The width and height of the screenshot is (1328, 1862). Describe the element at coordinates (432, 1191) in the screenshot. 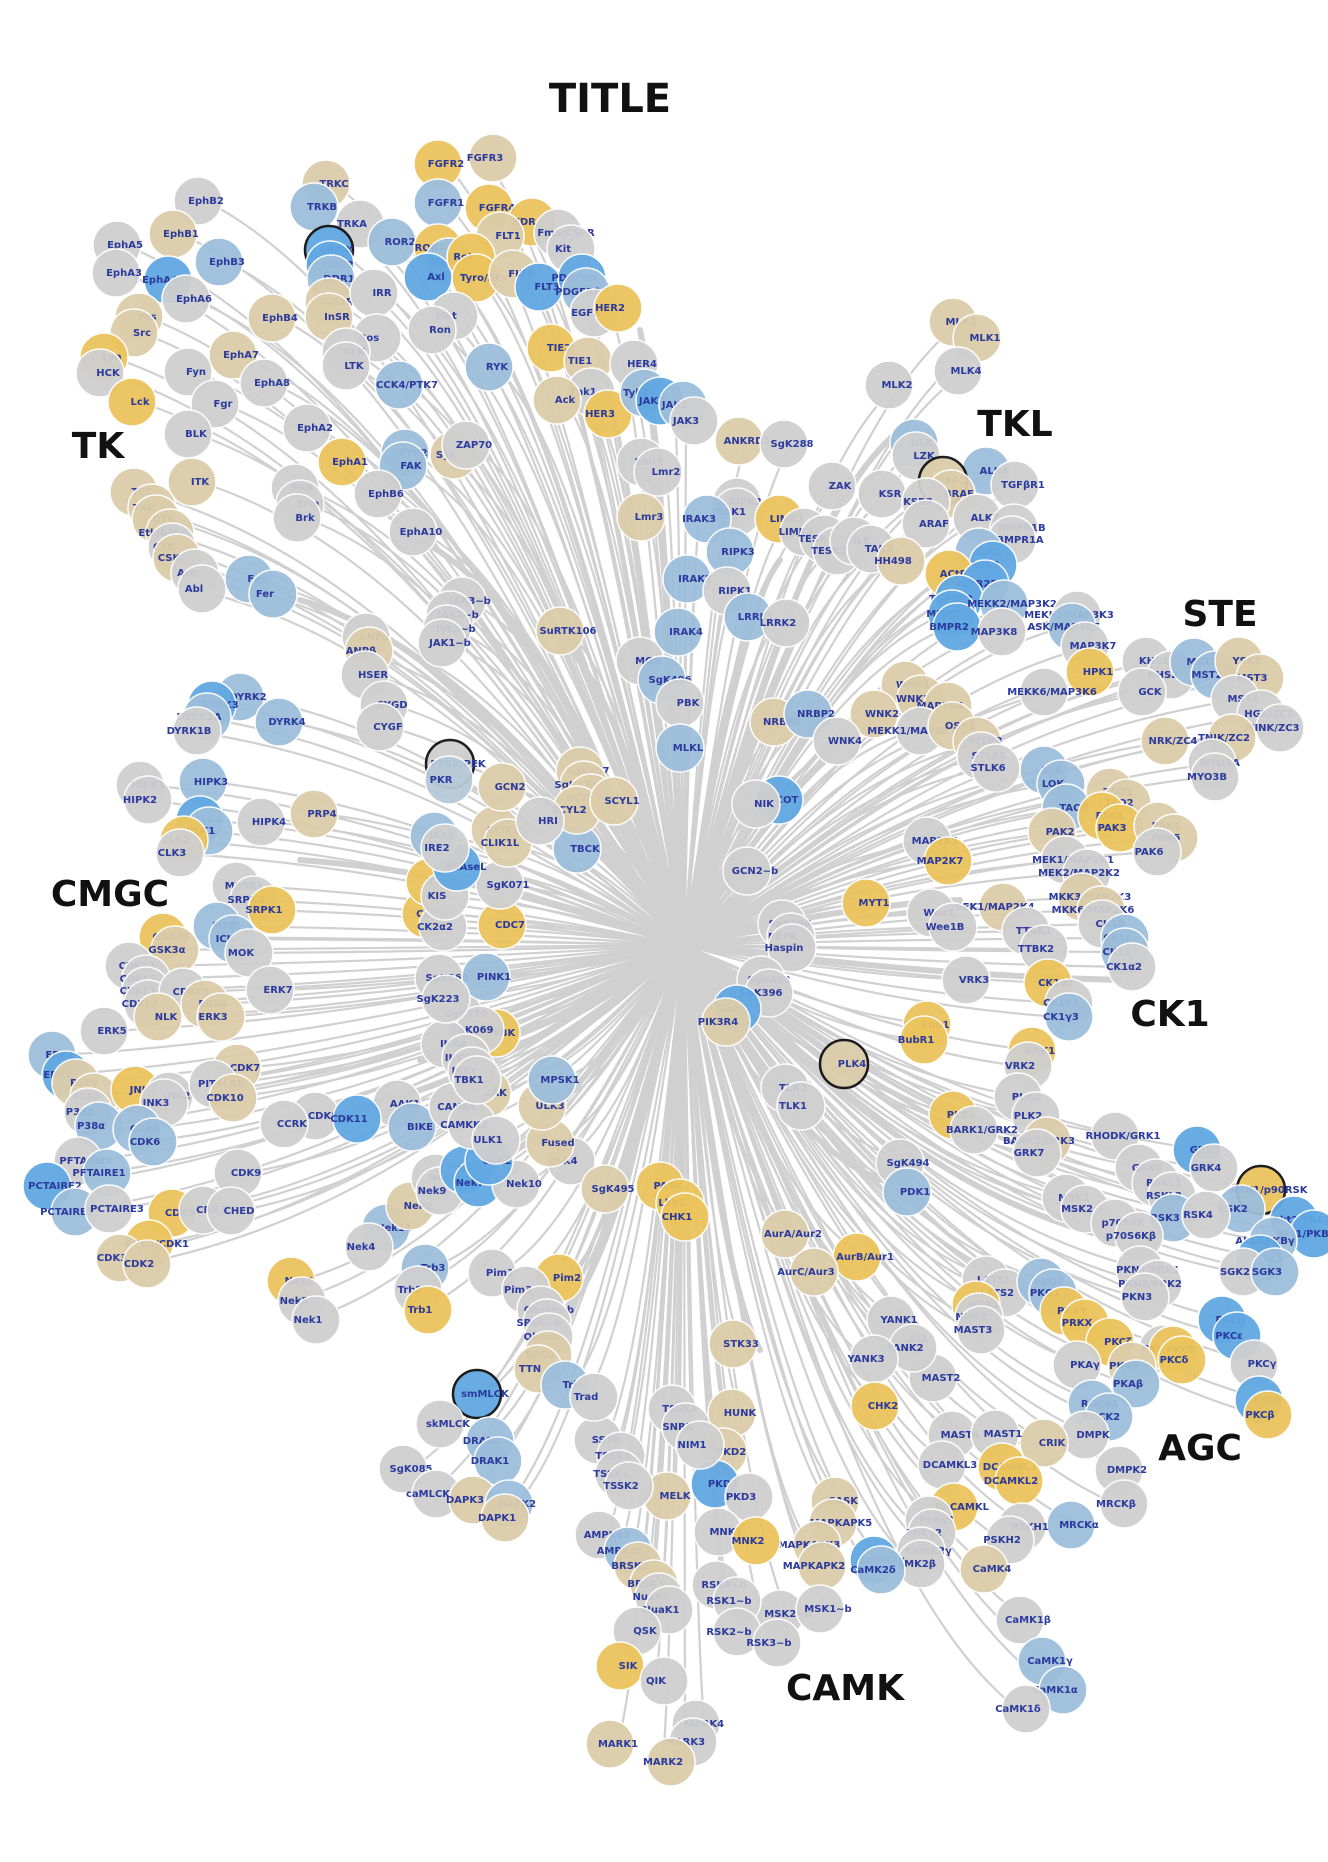

I see `kinase-label: Nek9` at that location.